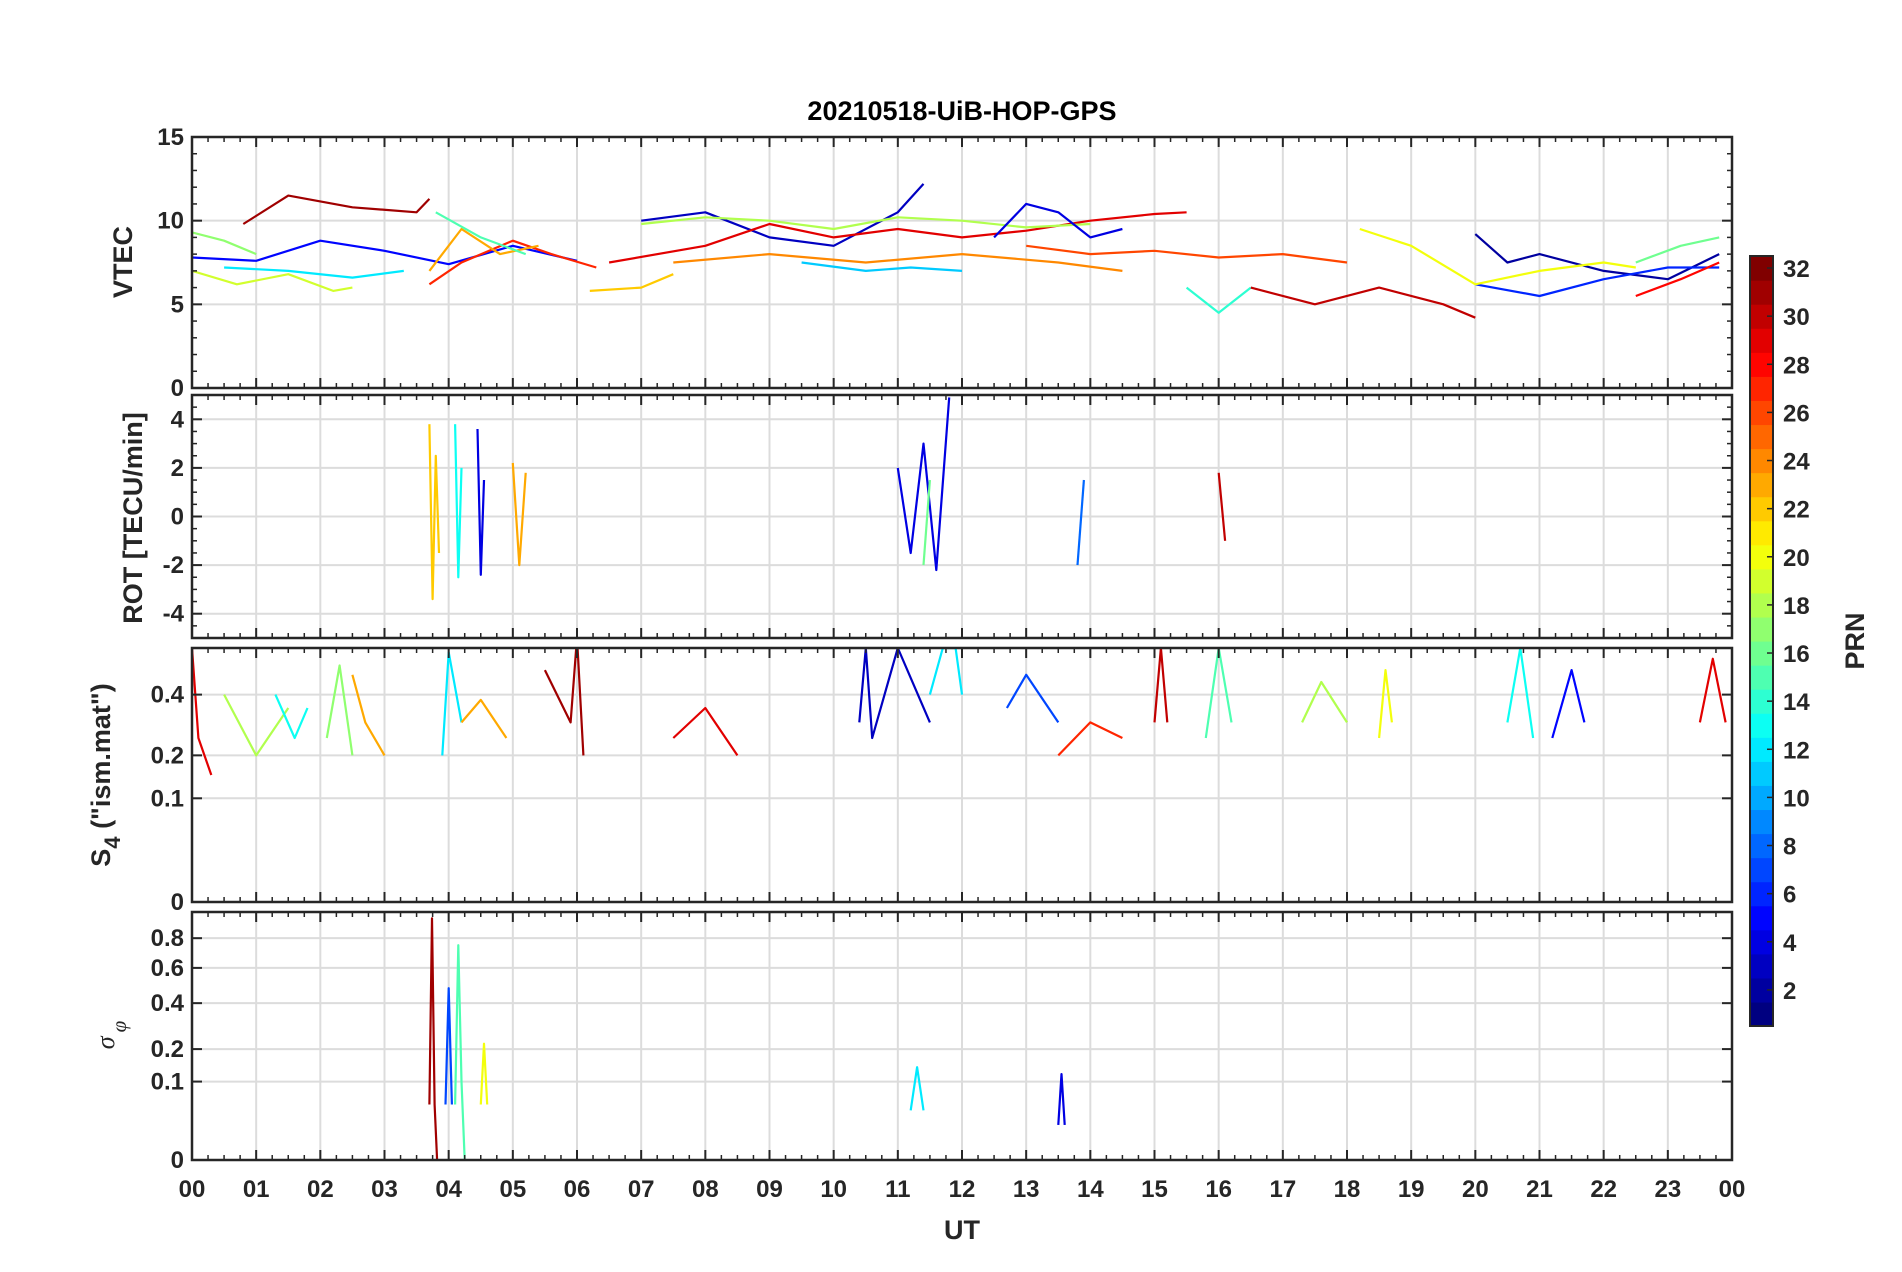  I want to click on s4-ytick-label: 0.1, so click(167, 798).